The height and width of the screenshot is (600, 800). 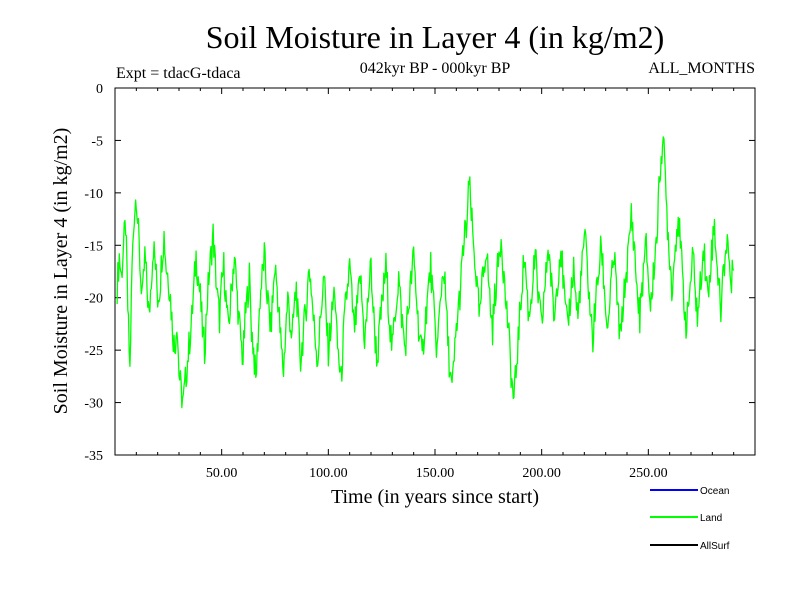 I want to click on months-label: ALL_MONTHS, so click(x=701, y=68).